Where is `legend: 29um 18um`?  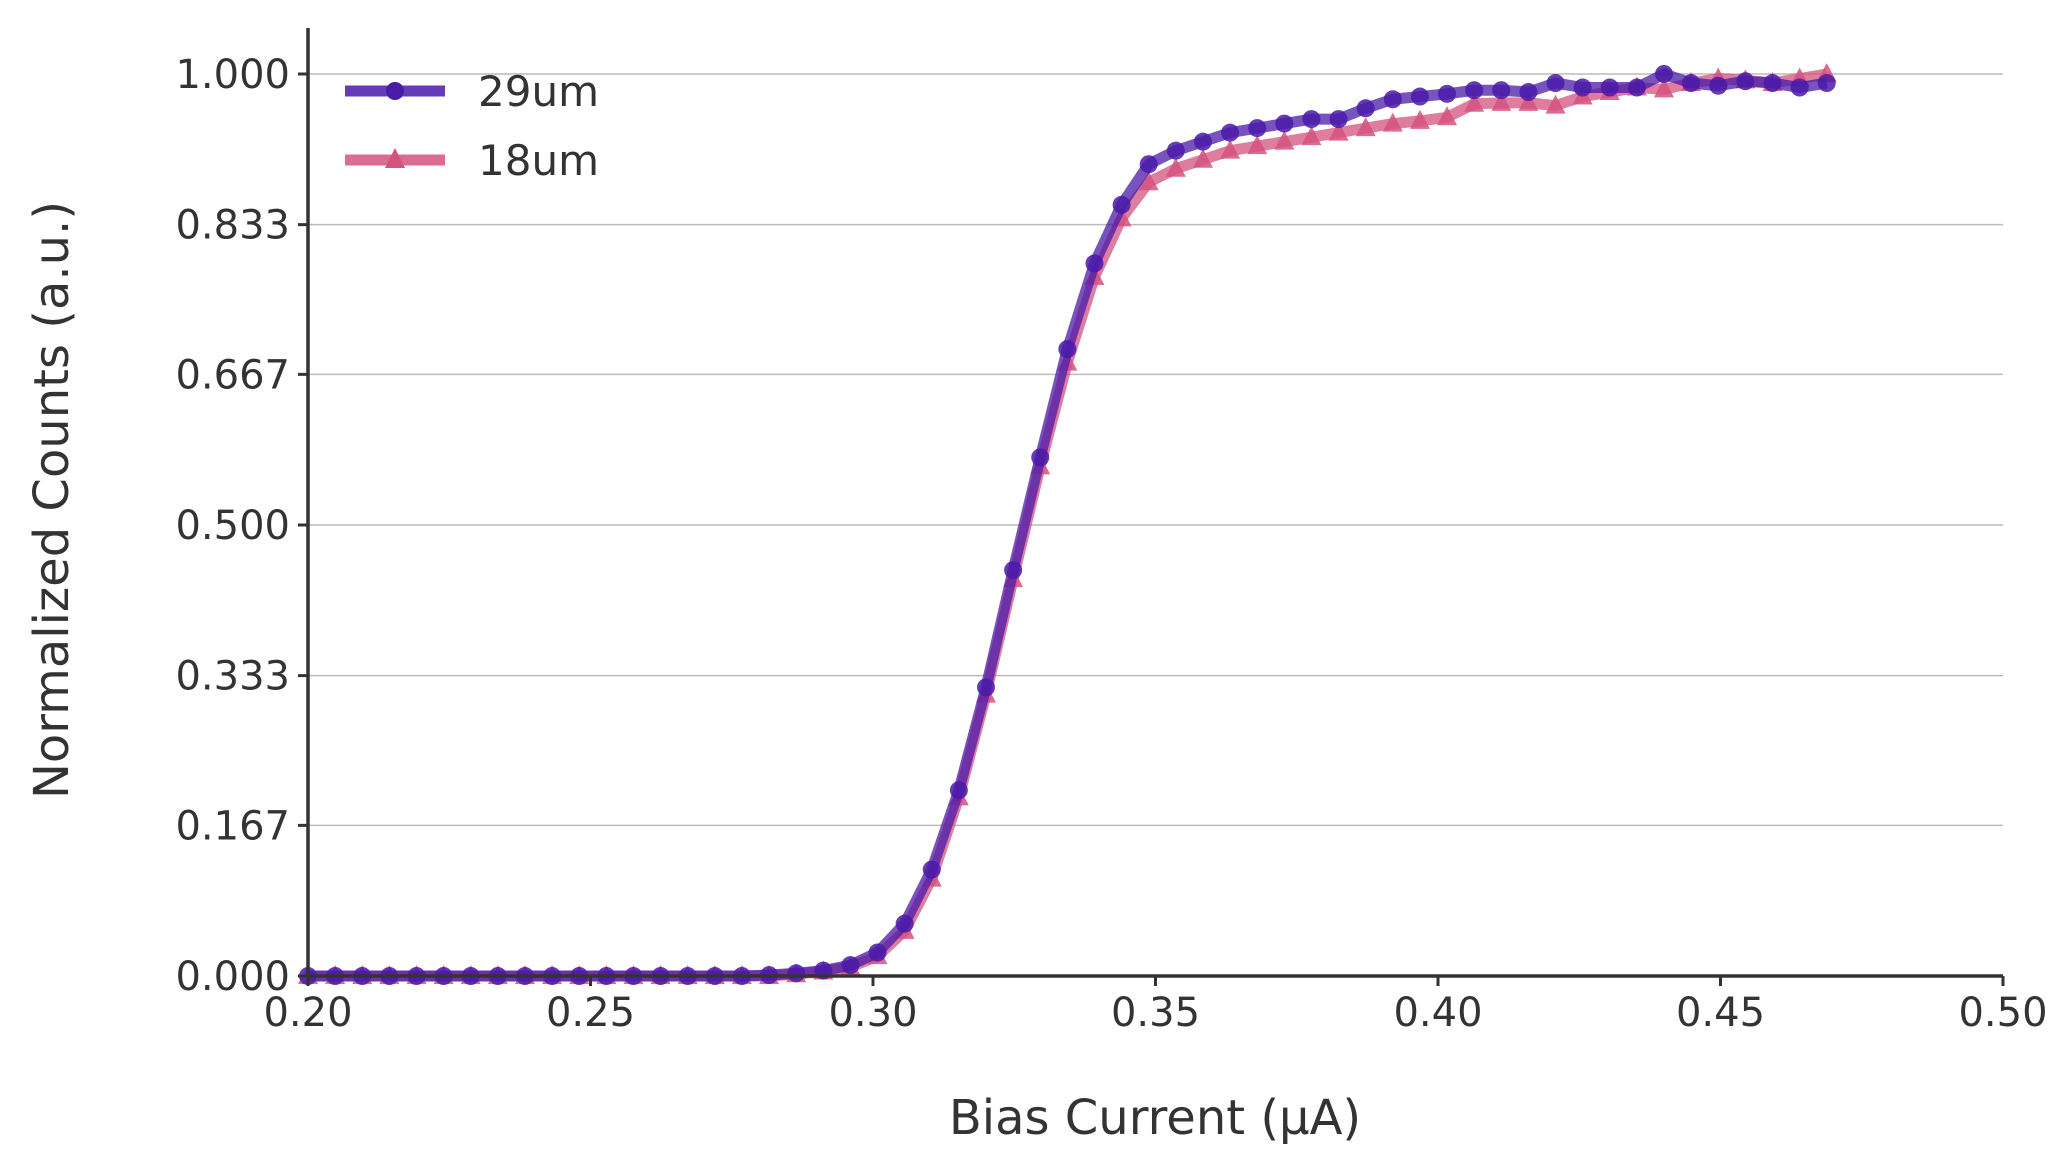 legend: 29um 18um is located at coordinates (472, 126).